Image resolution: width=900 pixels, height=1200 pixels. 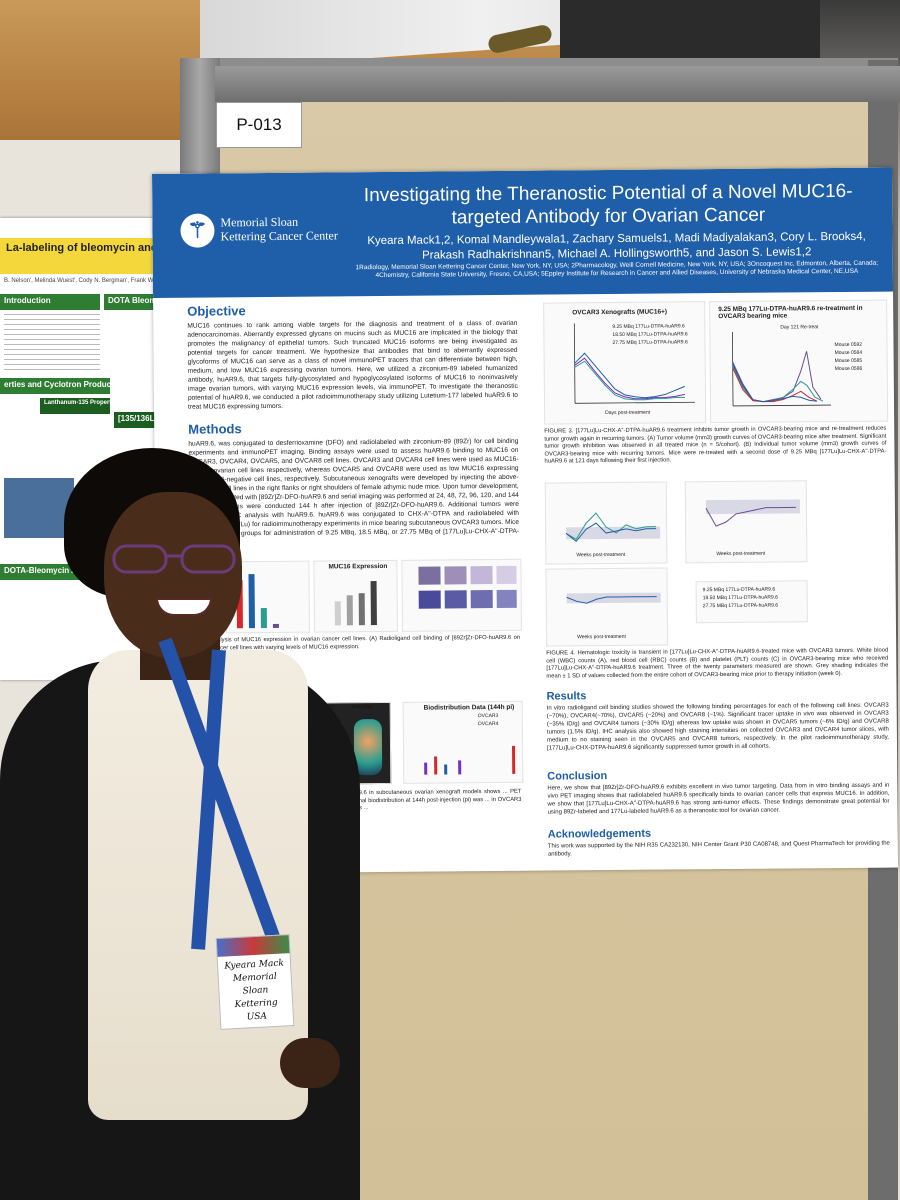 What do you see at coordinates (848, 353) in the screenshot?
I see `fig3b-legend-0584: Mouse 0584` at bounding box center [848, 353].